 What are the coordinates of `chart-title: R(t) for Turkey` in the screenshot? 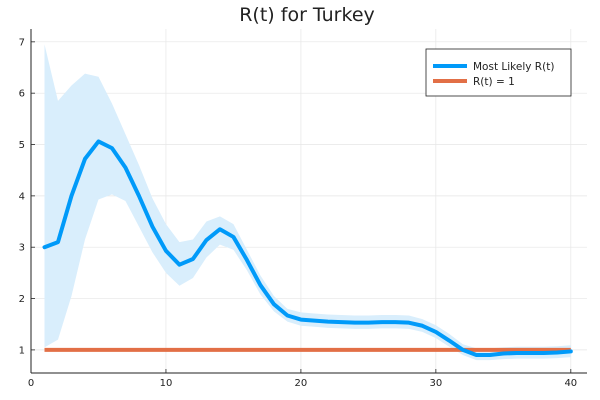 It's located at (307, 15).